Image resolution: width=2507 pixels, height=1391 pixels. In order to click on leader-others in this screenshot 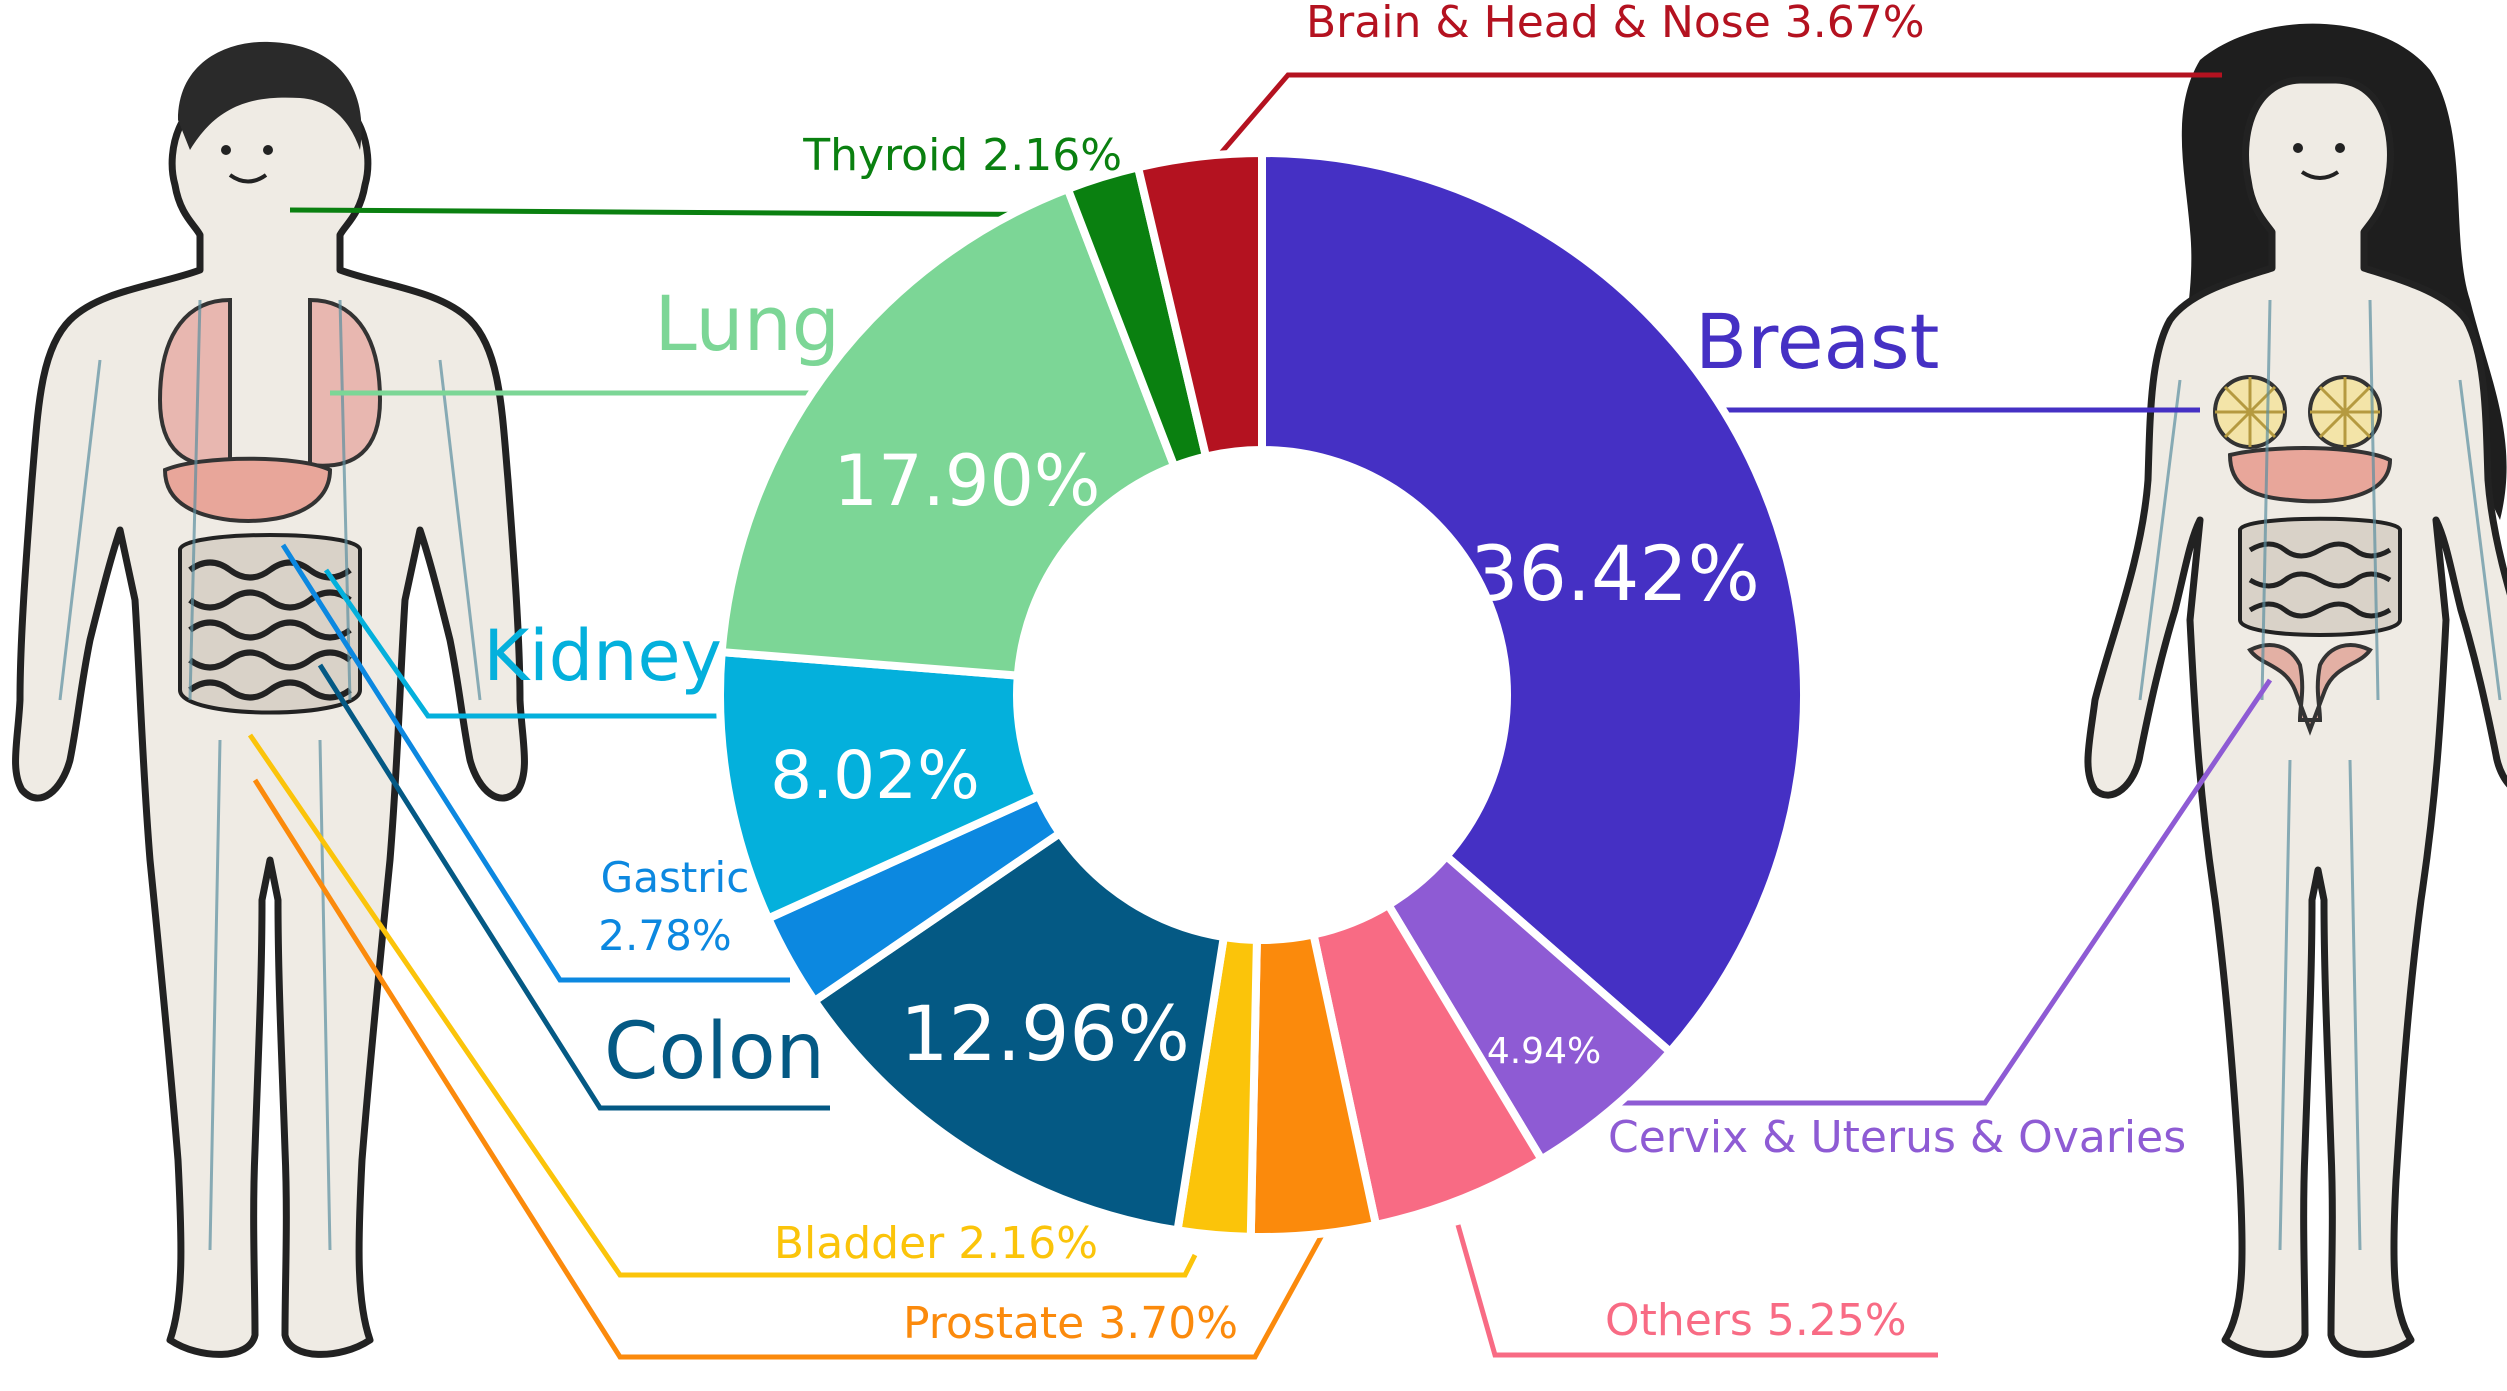, I will do `click(1696, 1291)`.